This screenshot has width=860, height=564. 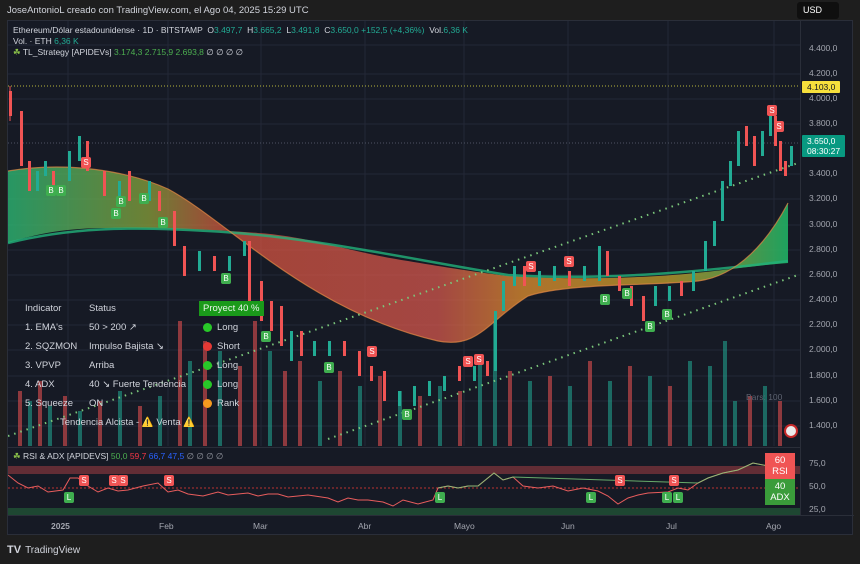 I want to click on high-level-badge: 4.103,0, so click(x=821, y=87).